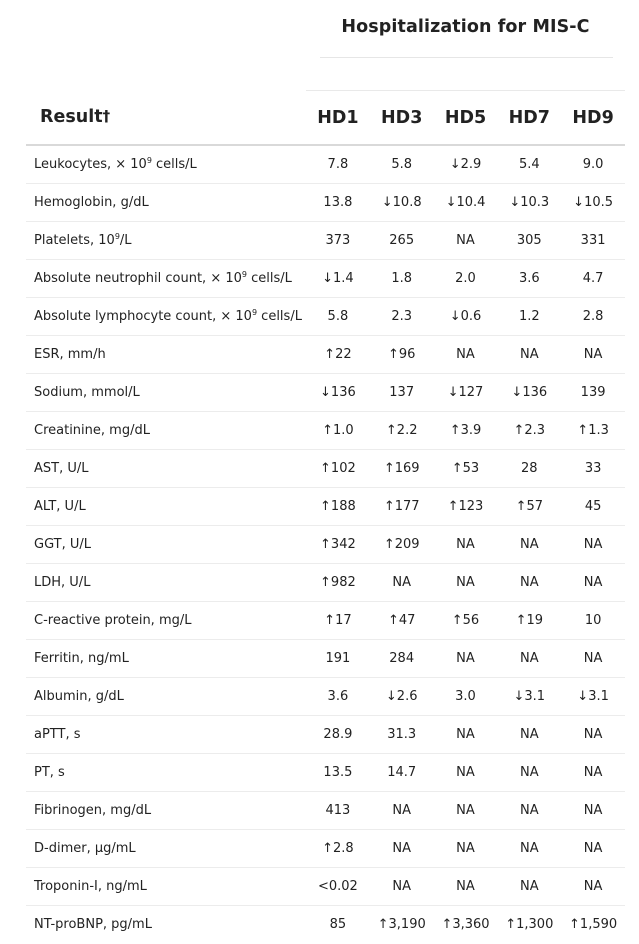 The image size is (639, 944). Describe the element at coordinates (338, 468) in the screenshot. I see `value-cell: ↑102` at that location.